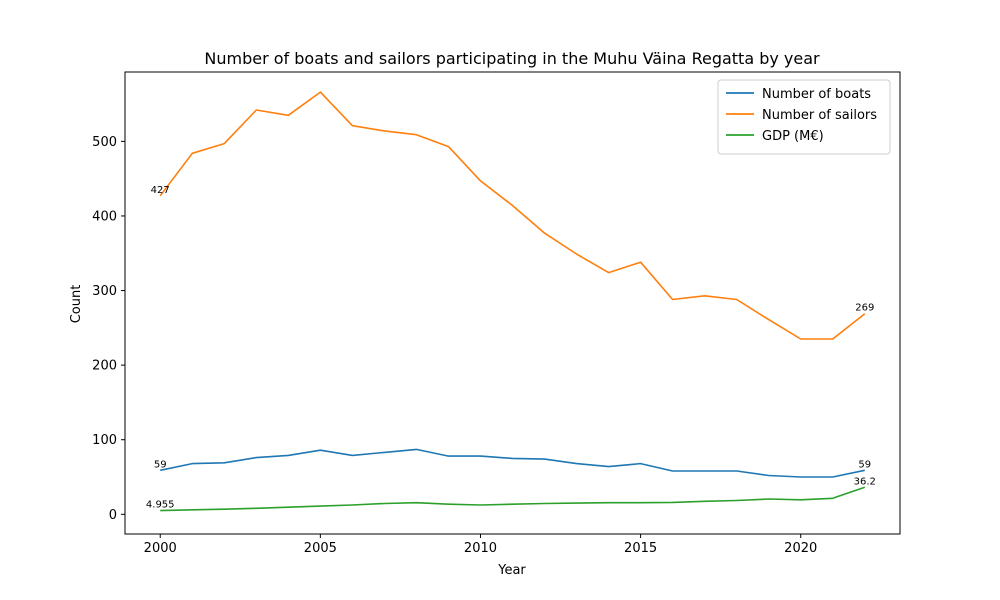  Describe the element at coordinates (160, 548) in the screenshot. I see `x-tick-label: 2000` at that location.